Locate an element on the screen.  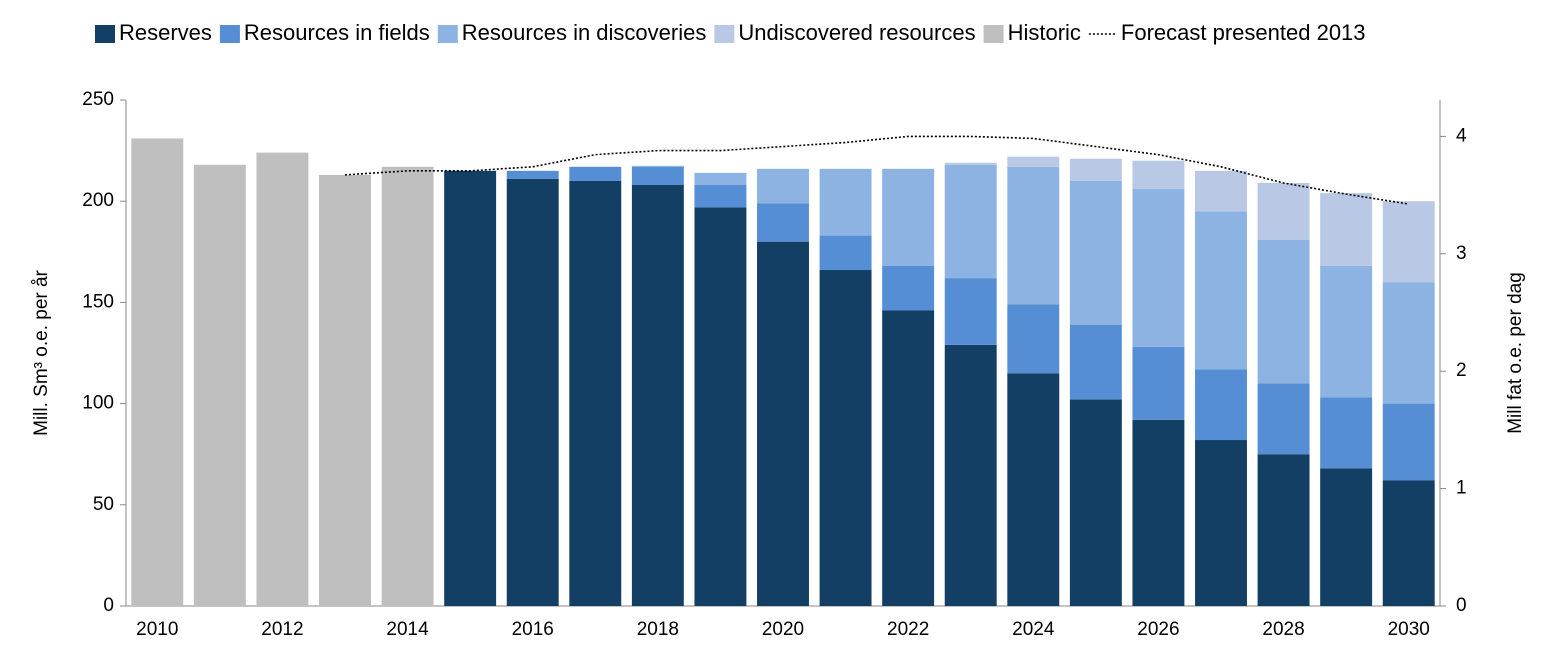
x-tick-label: 2020 is located at coordinates (783, 629).